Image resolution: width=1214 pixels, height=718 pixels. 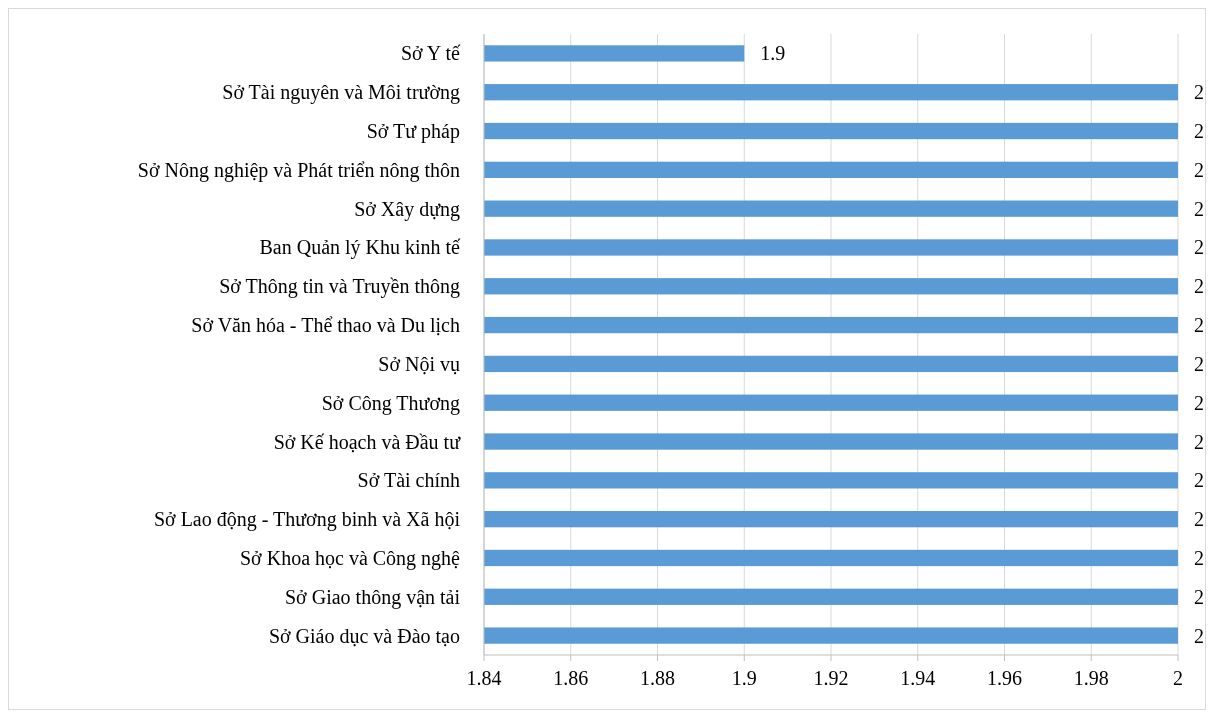 What do you see at coordinates (744, 678) in the screenshot?
I see `x-tick-label: 1.9` at bounding box center [744, 678].